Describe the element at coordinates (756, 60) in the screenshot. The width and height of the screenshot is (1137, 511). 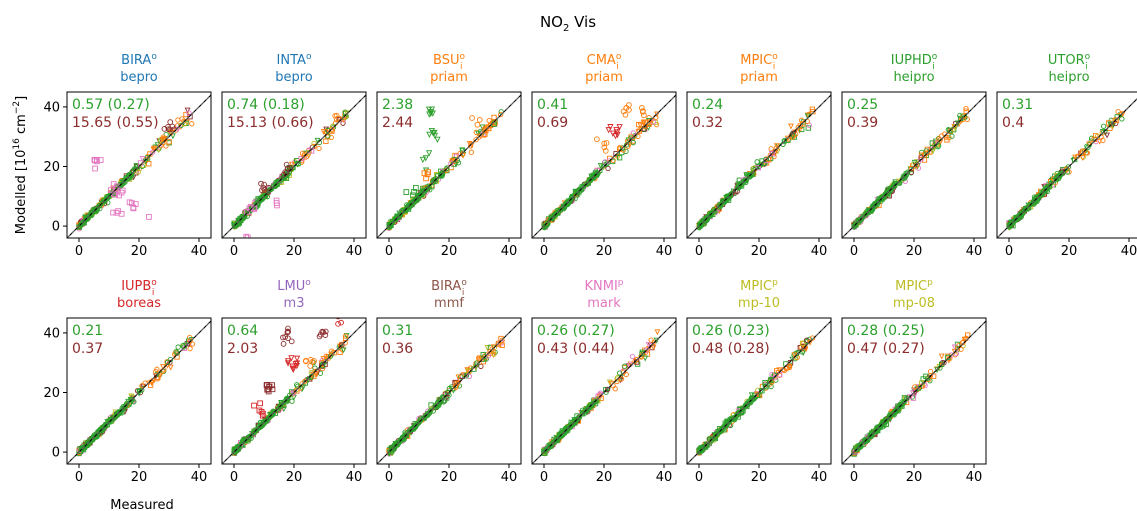
I see `panel-title-text: MPIC` at that location.